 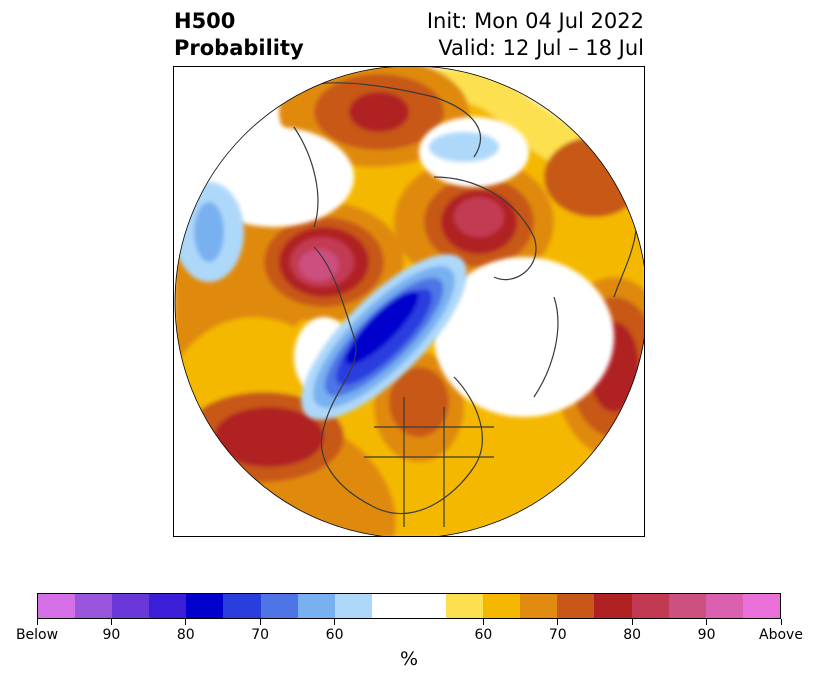 I want to click on colorbar-tick-label: Above, so click(x=781, y=635).